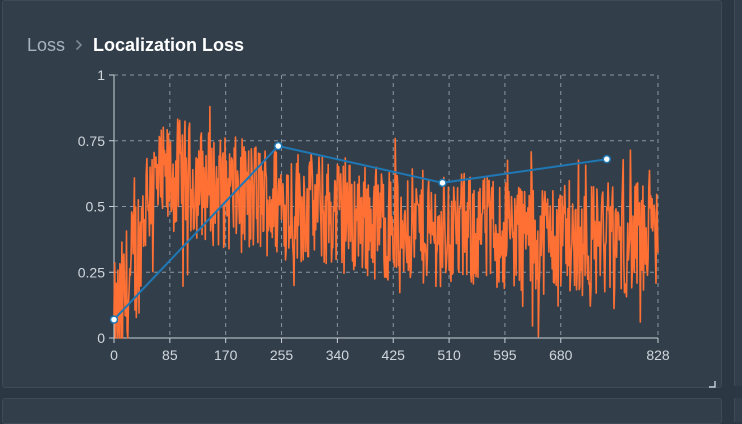 Image resolution: width=742 pixels, height=424 pixels. Describe the element at coordinates (226, 355) in the screenshot. I see `x-tick-label: 170` at that location.